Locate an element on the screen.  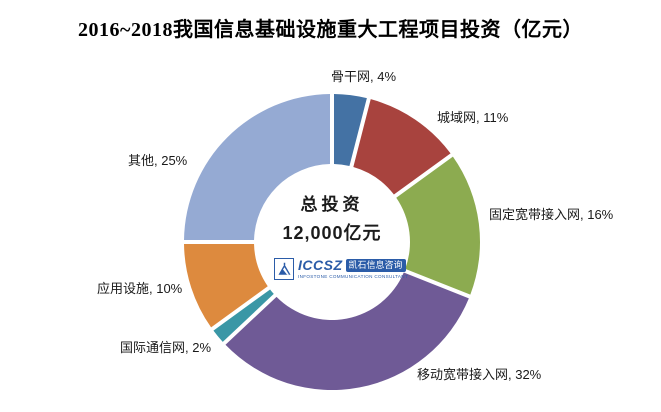
logo-en-name: INFOSTONE COMMUNICATION CONSULTANT is located at coordinates (353, 276).